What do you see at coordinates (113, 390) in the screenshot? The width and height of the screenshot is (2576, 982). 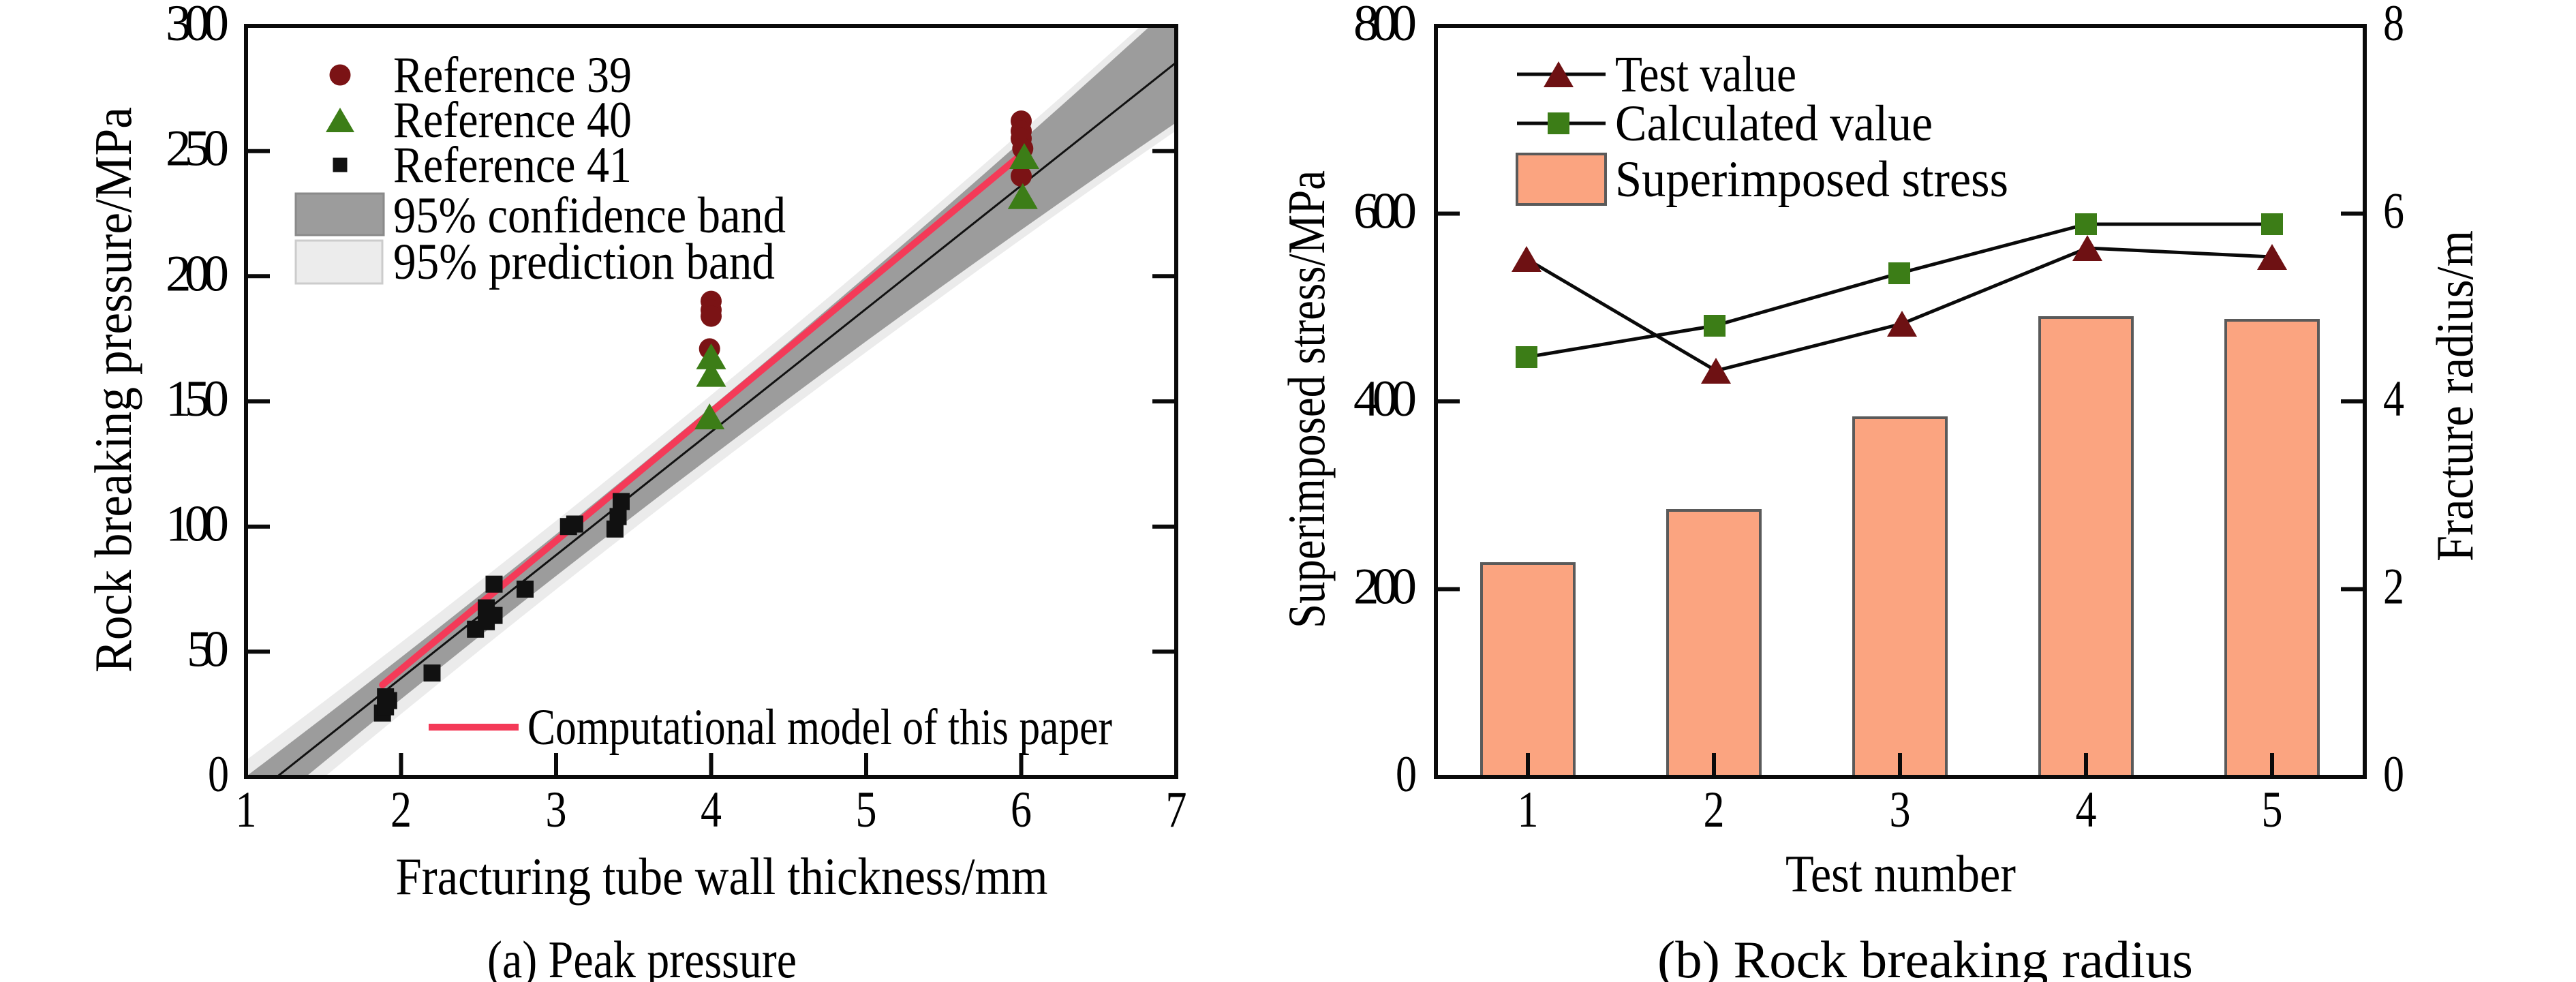 I see `svg-text: Rock breaking pressure/MPa` at bounding box center [113, 390].